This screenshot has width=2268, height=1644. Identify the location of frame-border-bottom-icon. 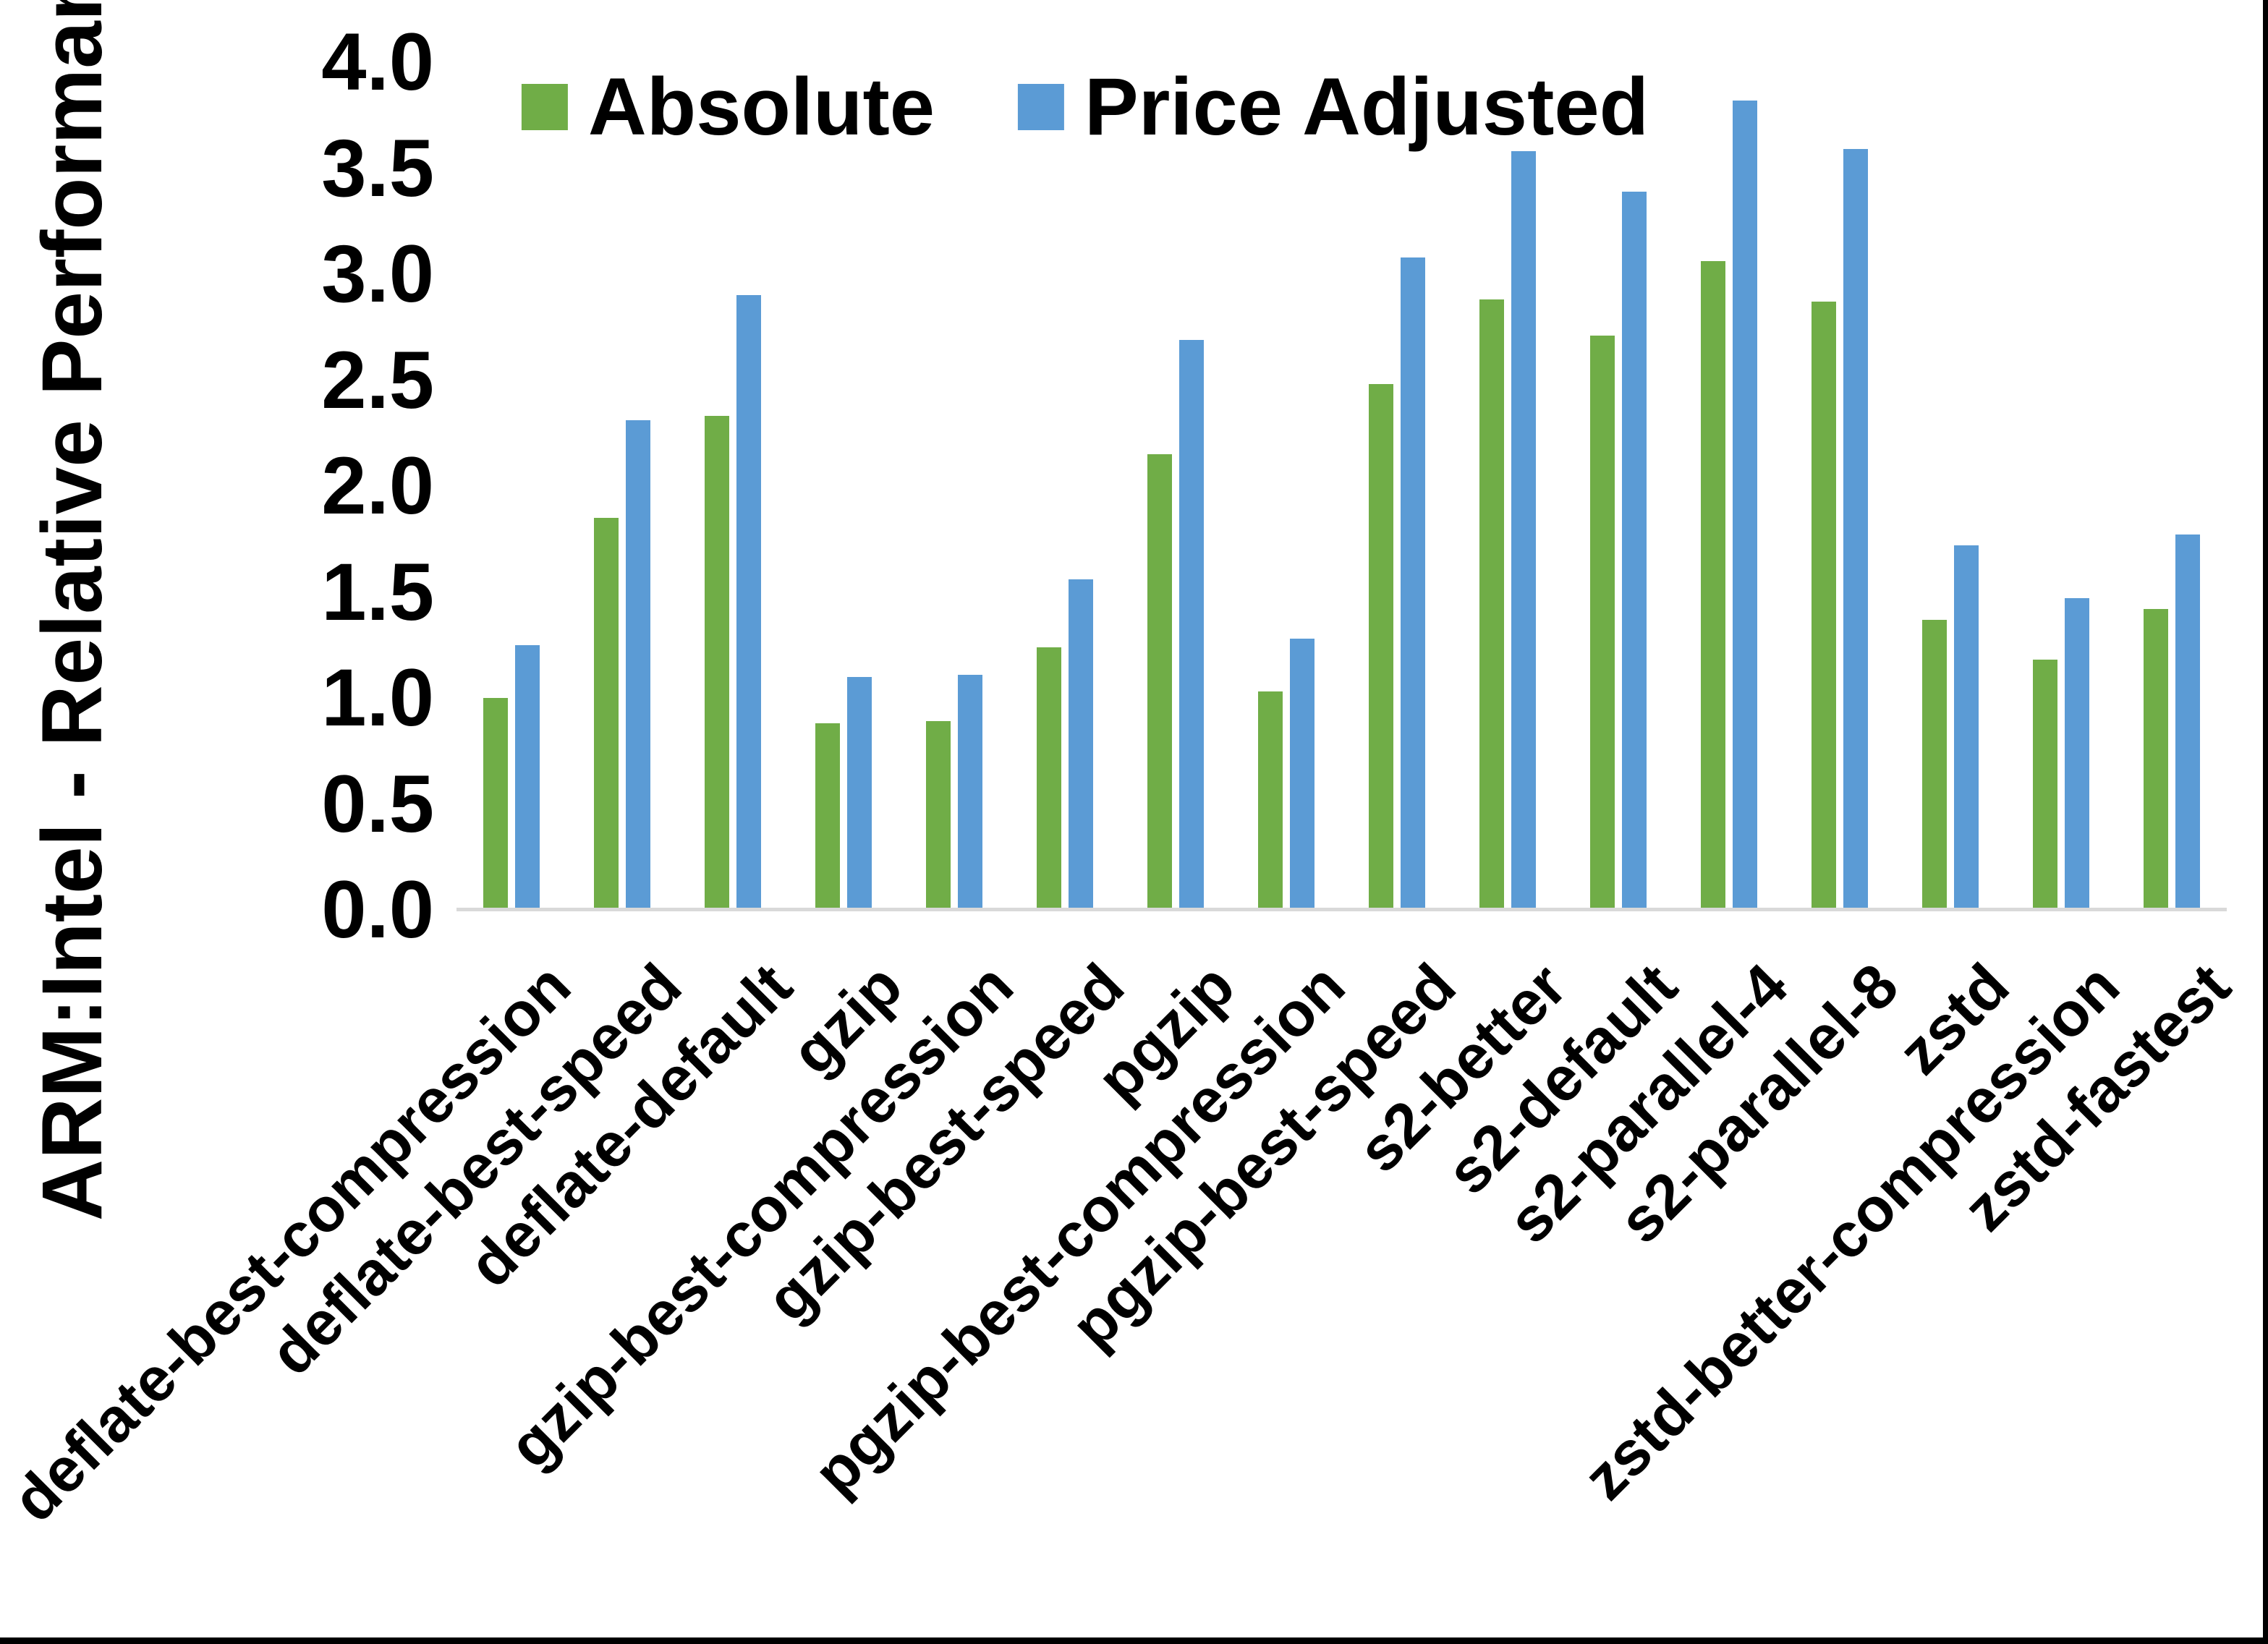
(1134, 1640).